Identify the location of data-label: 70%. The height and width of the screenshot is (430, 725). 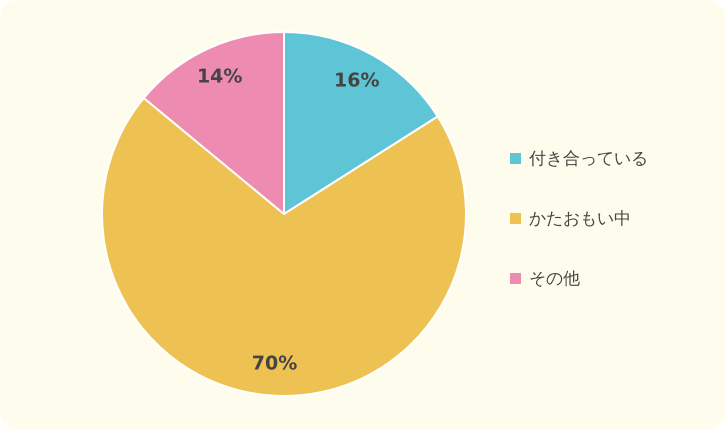
(275, 363).